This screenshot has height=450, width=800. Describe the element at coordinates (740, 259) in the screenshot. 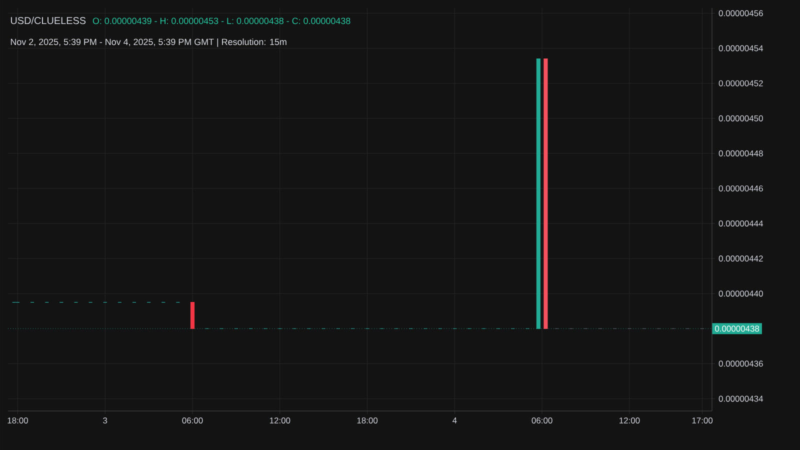

I see `y-tick-label: 0.00000442` at that location.